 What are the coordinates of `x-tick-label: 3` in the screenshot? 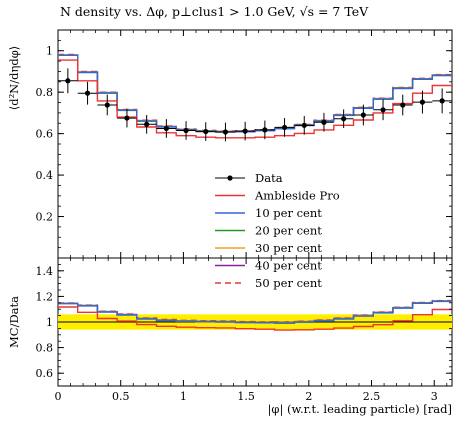 It's located at (434, 396).